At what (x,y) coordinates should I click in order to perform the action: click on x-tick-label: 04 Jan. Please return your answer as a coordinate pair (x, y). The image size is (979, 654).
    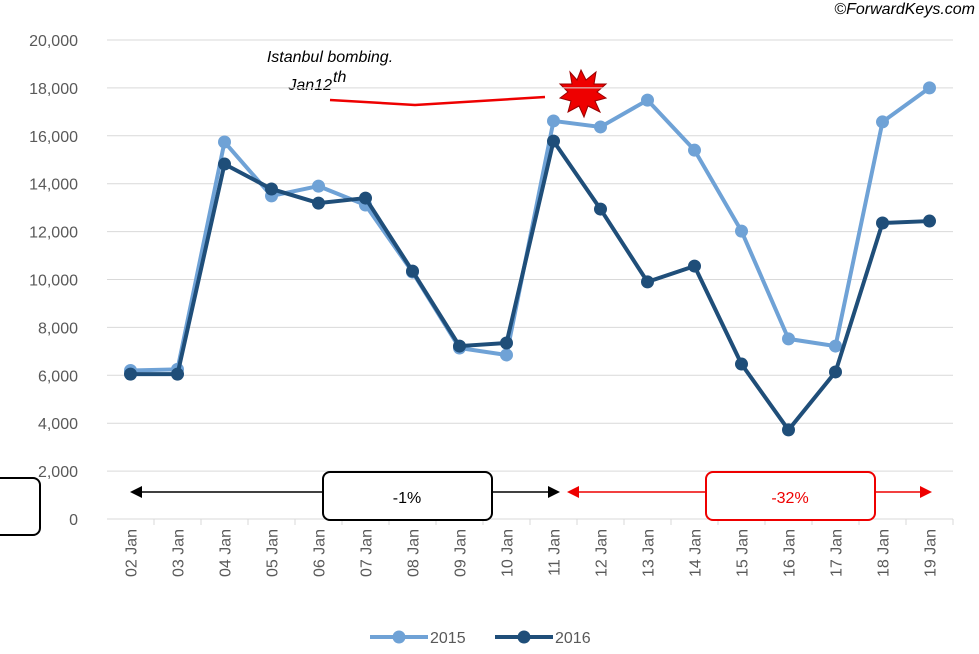
    Looking at the image, I should click on (226, 553).